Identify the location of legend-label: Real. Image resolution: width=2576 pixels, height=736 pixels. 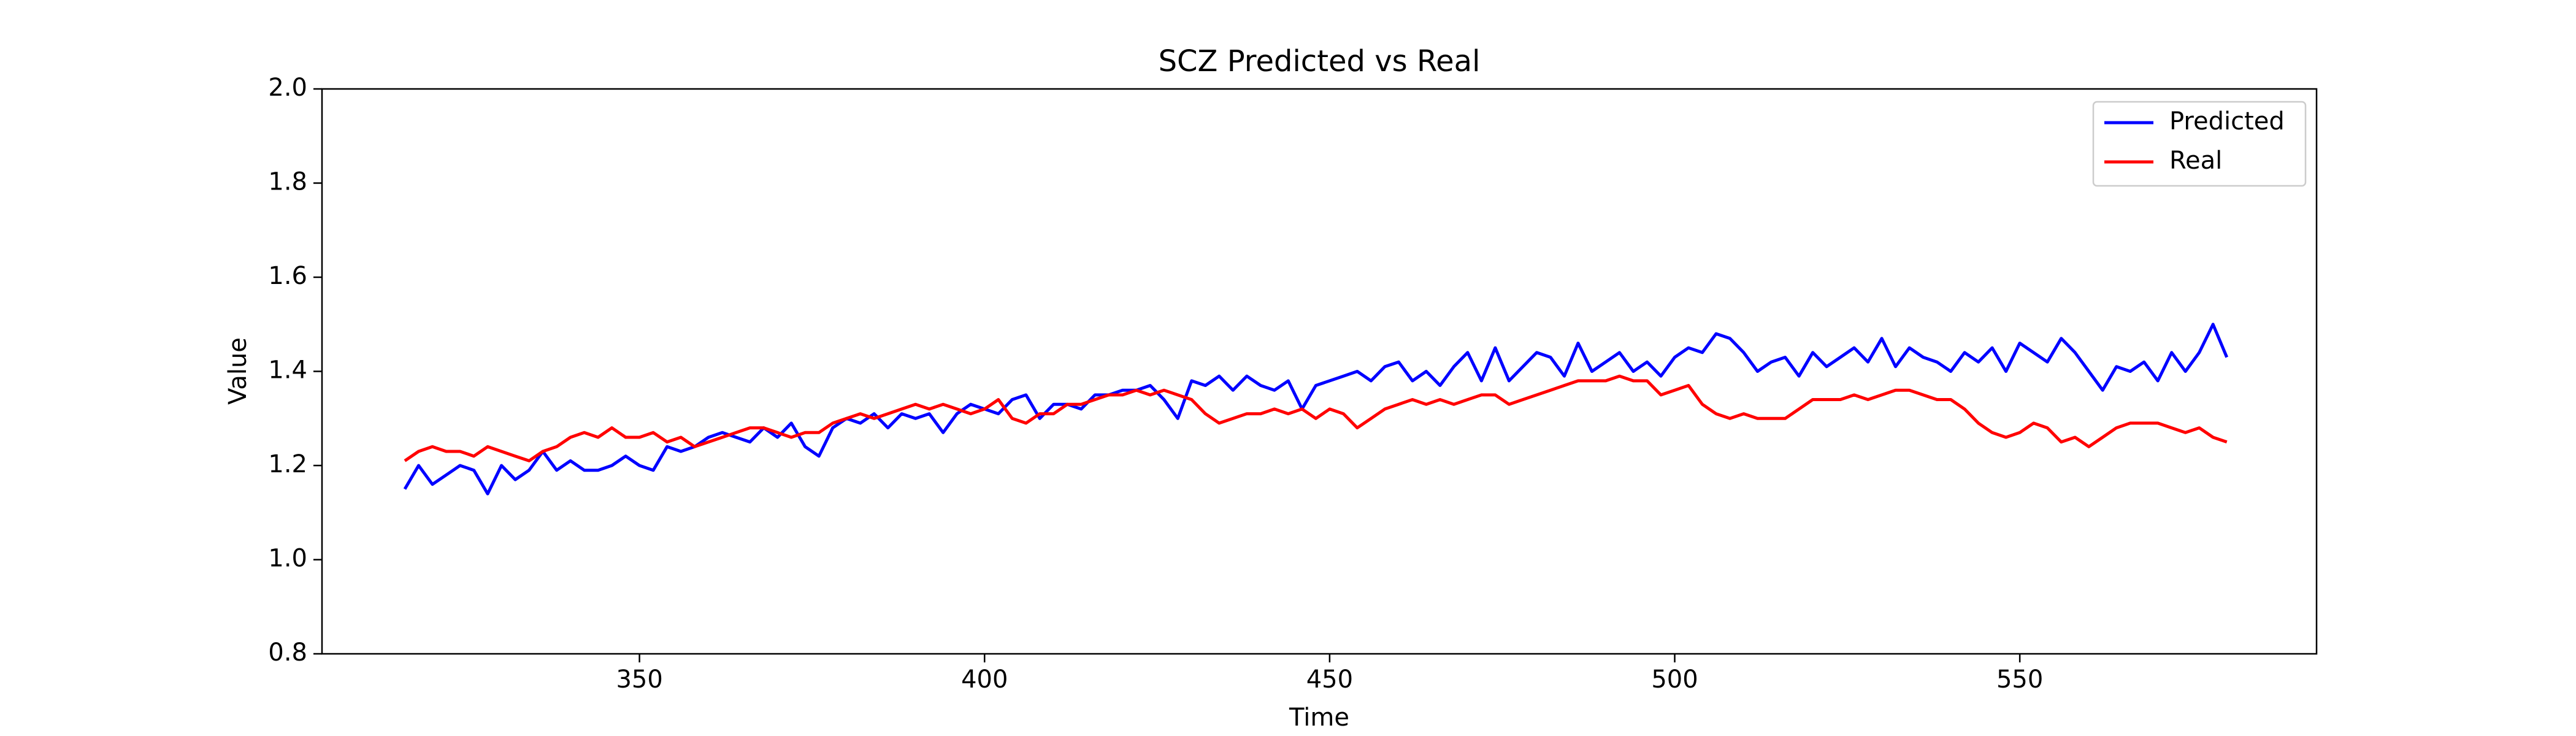
(2195, 161).